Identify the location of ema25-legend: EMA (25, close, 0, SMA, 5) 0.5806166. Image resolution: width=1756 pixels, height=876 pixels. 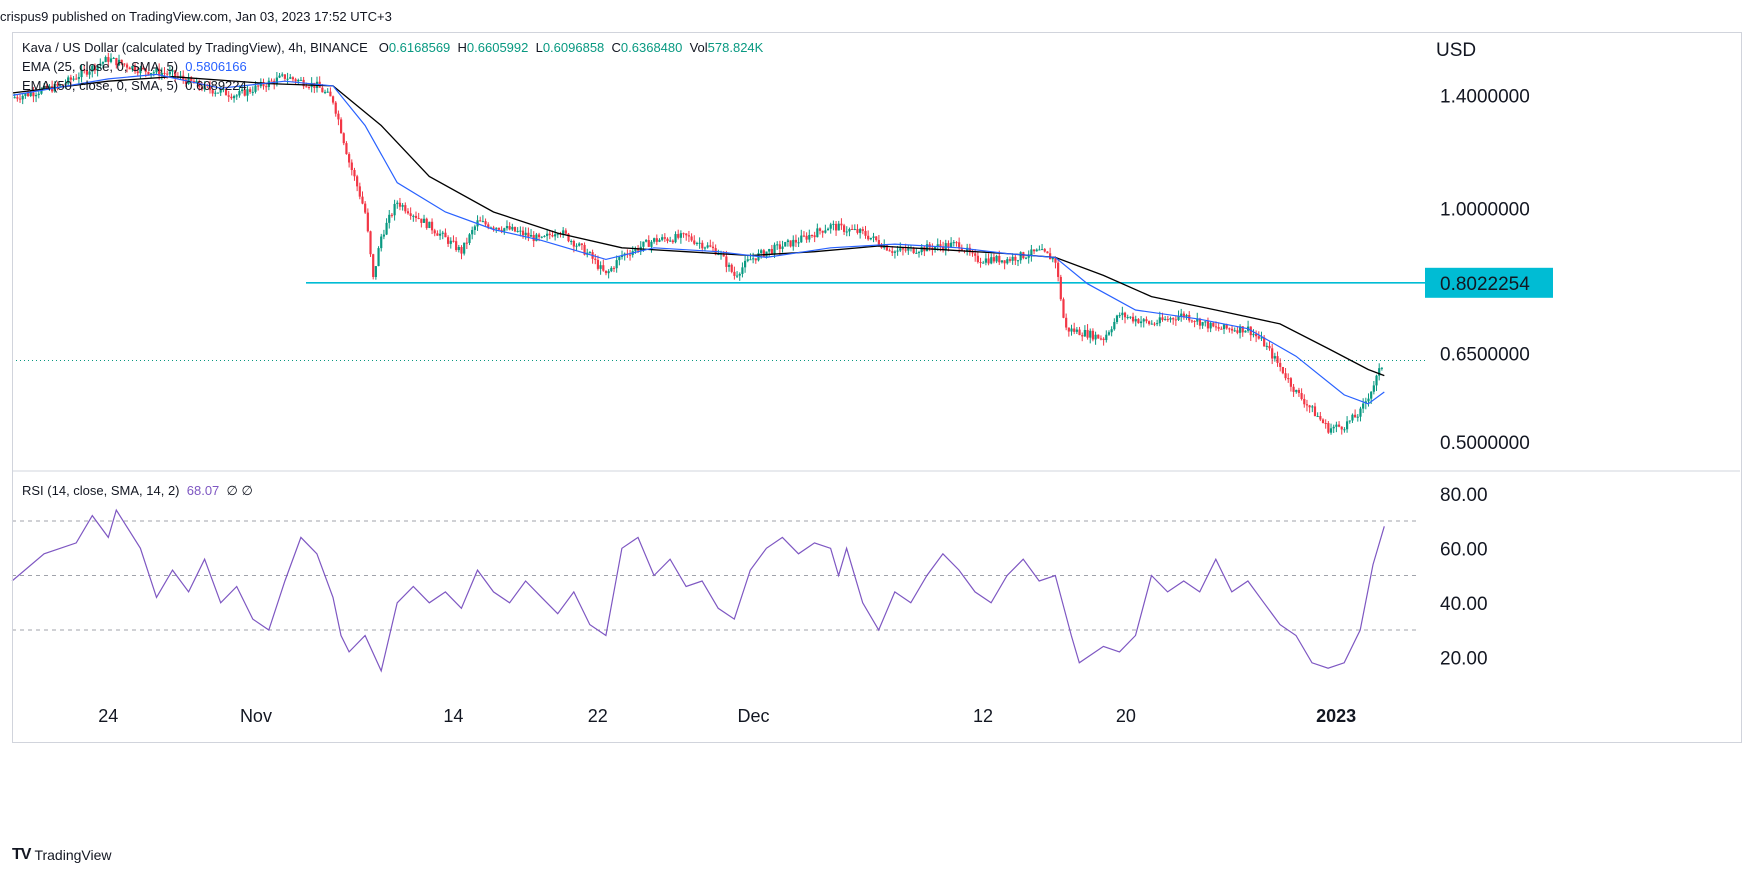
(134, 66).